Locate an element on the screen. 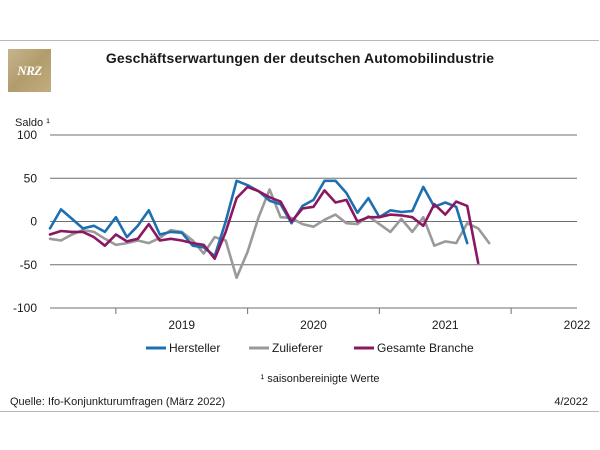 The height and width of the screenshot is (450, 600). y-axis-label: Saldo ¹ is located at coordinates (32, 123).